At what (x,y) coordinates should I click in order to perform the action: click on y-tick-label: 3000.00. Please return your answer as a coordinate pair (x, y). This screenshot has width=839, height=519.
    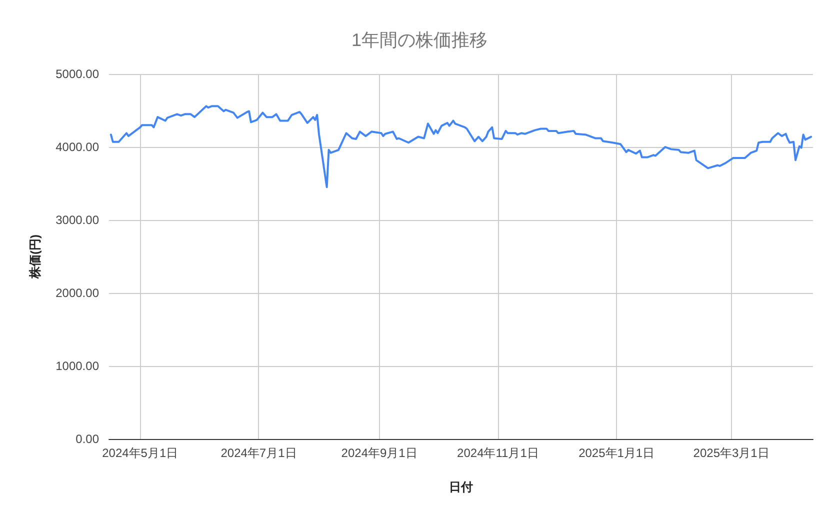
    Looking at the image, I should click on (78, 220).